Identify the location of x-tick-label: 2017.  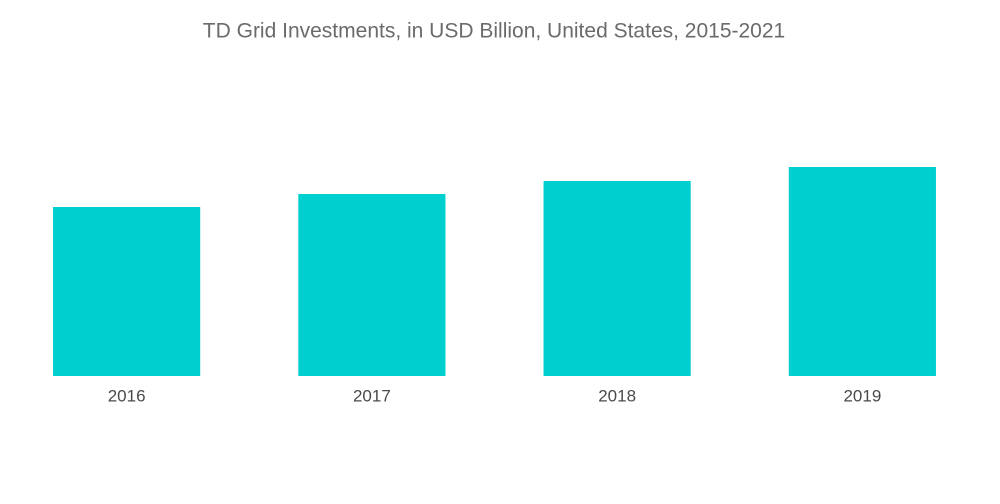
(372, 395).